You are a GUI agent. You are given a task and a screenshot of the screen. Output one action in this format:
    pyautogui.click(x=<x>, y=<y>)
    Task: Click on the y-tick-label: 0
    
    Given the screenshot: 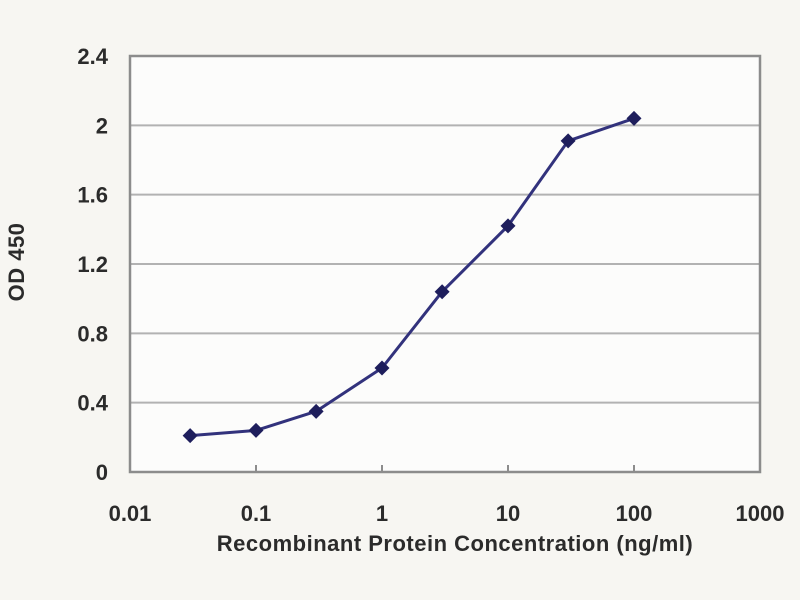 What is the action you would take?
    pyautogui.click(x=102, y=472)
    